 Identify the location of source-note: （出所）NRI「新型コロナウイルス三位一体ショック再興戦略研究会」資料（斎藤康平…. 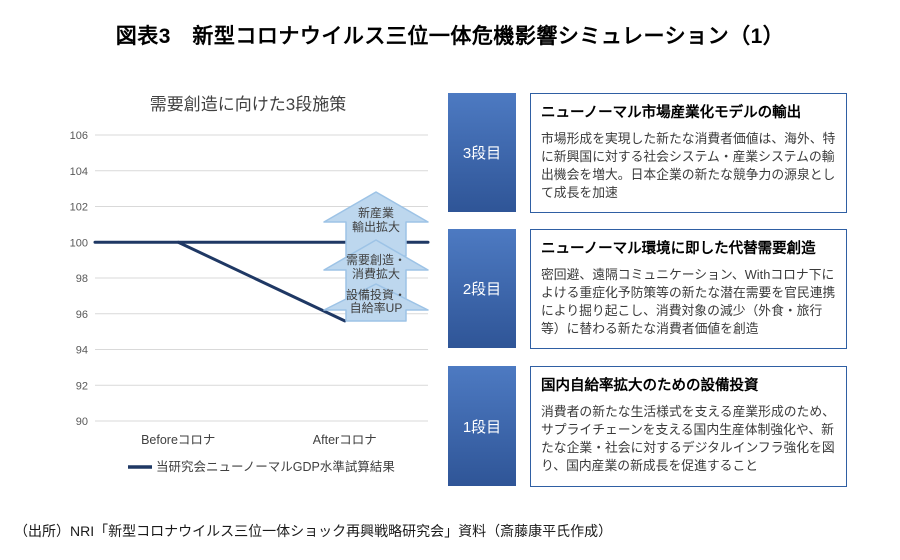
(313, 531).